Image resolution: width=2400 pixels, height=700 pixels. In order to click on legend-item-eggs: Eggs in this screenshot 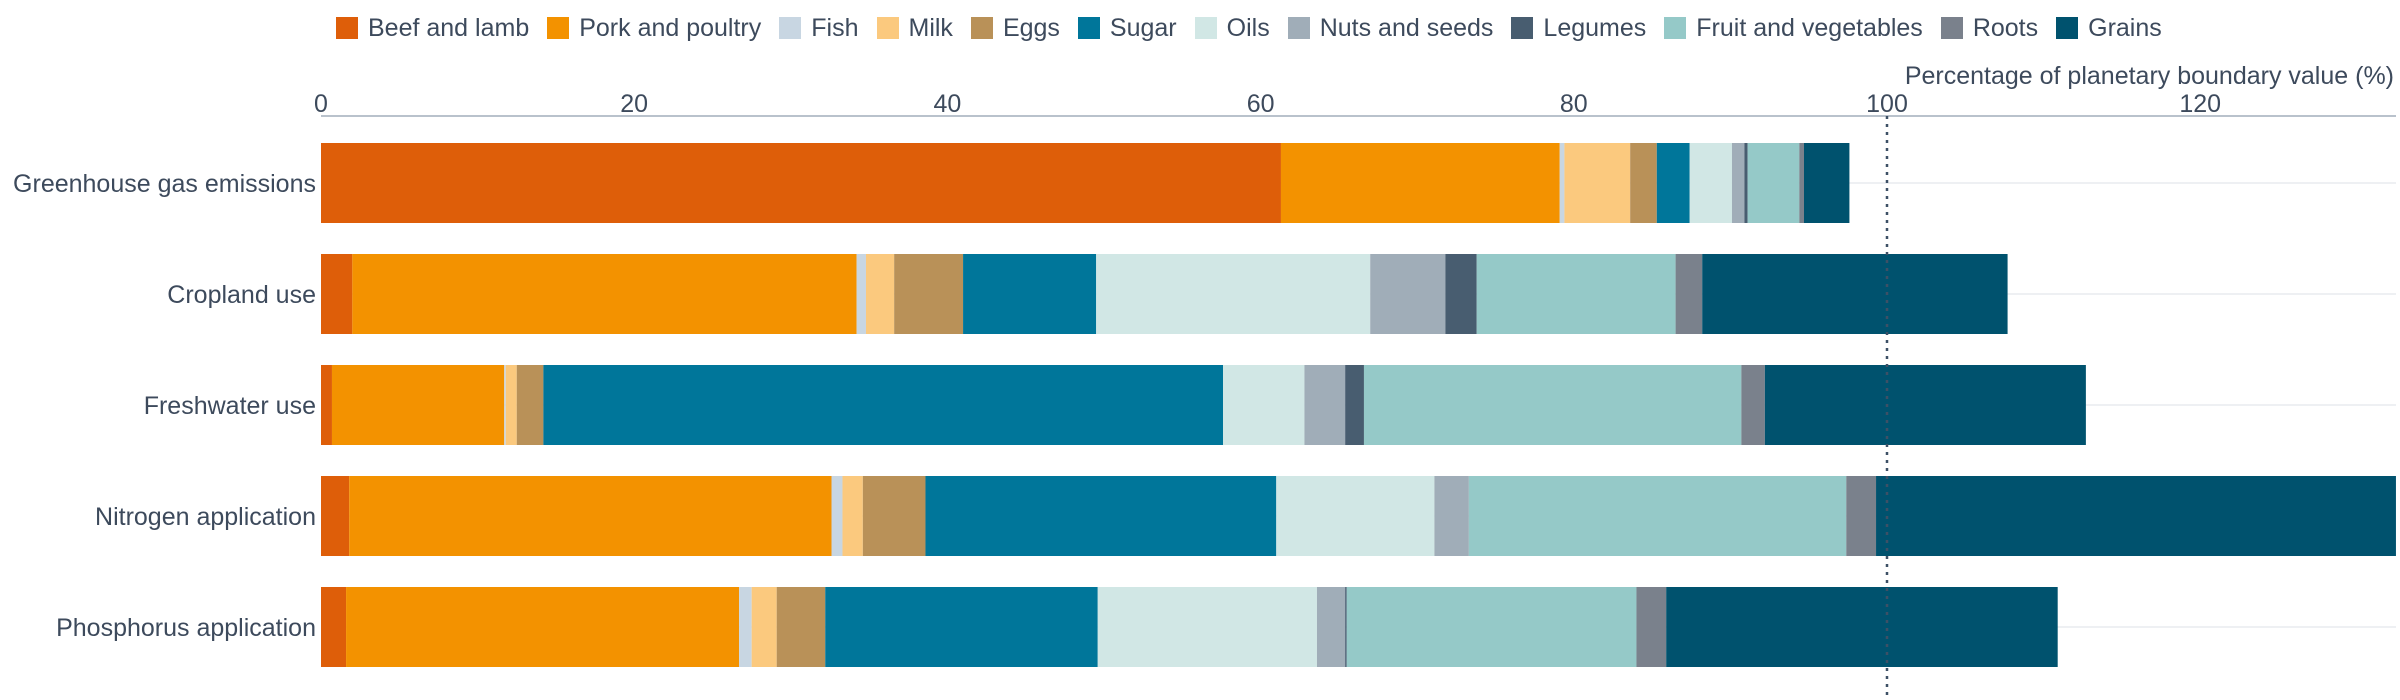, I will do `click(1015, 28)`.